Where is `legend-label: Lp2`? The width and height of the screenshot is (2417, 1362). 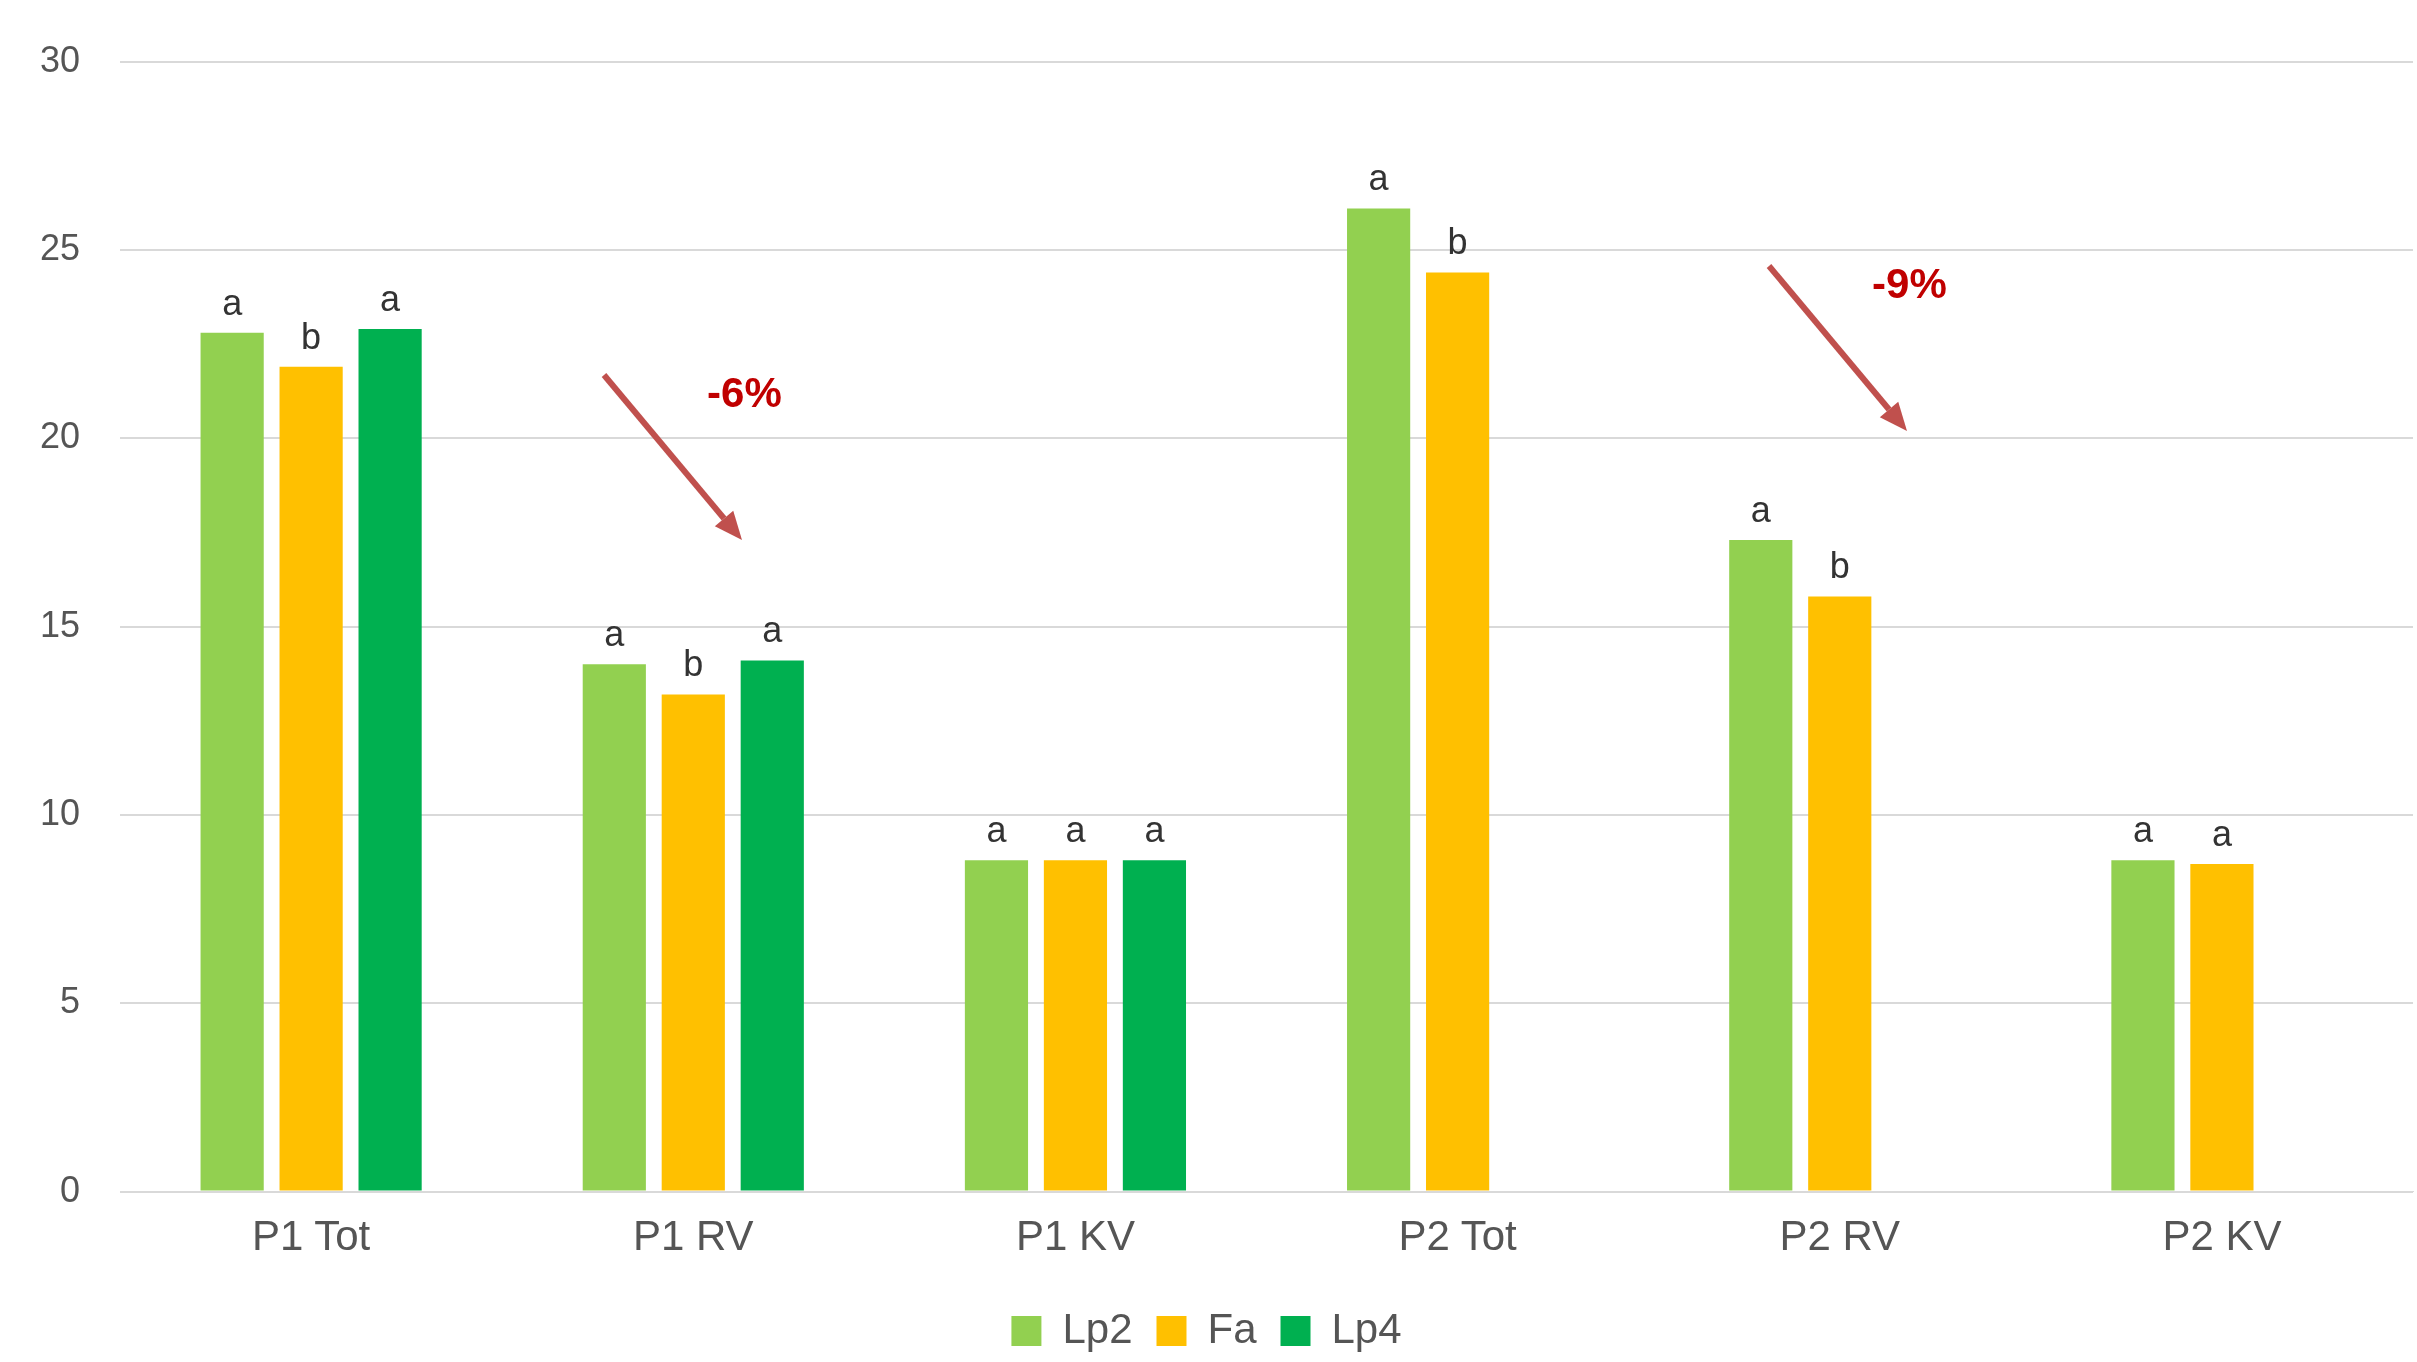 legend-label: Lp2 is located at coordinates (1097, 1328).